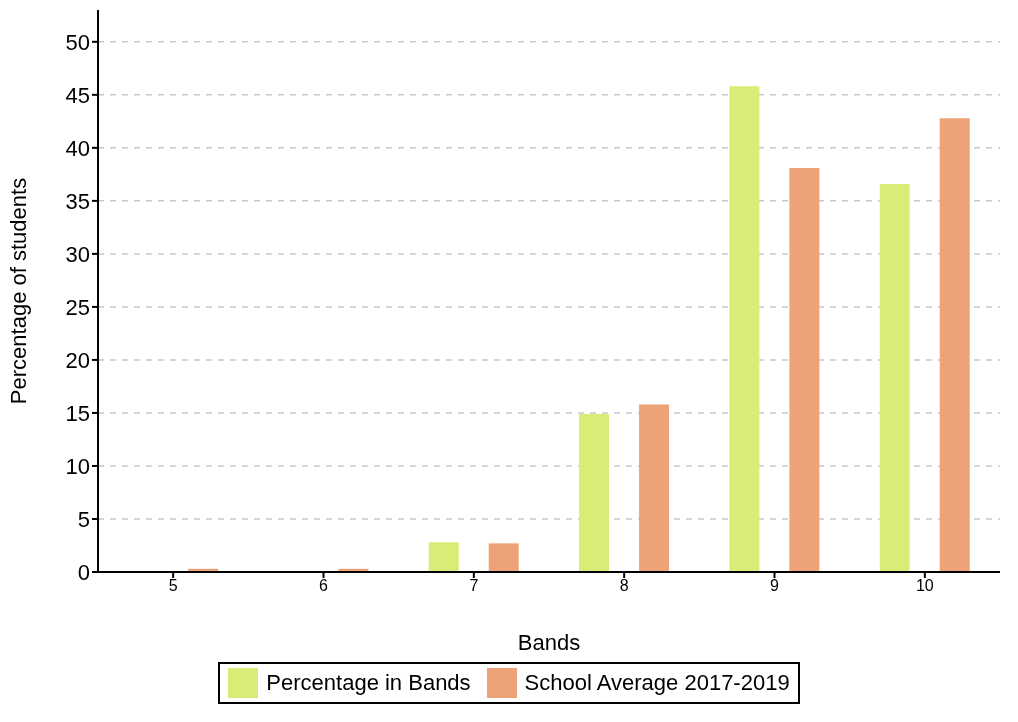  What do you see at coordinates (77, 148) in the screenshot?
I see `y-tick-label: 40` at bounding box center [77, 148].